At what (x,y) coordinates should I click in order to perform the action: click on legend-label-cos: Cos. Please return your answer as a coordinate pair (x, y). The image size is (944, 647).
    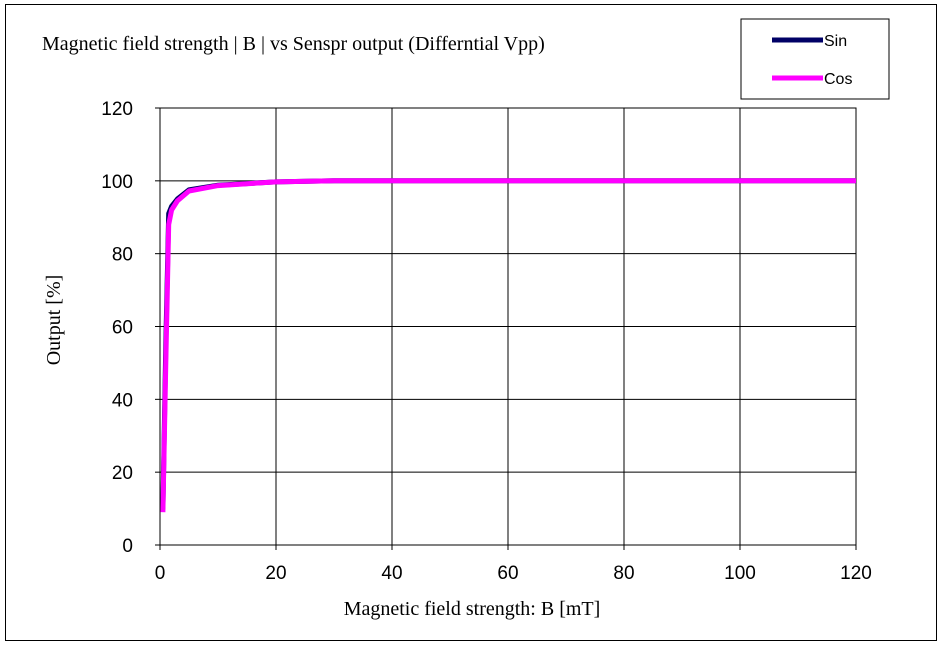
    Looking at the image, I should click on (838, 79).